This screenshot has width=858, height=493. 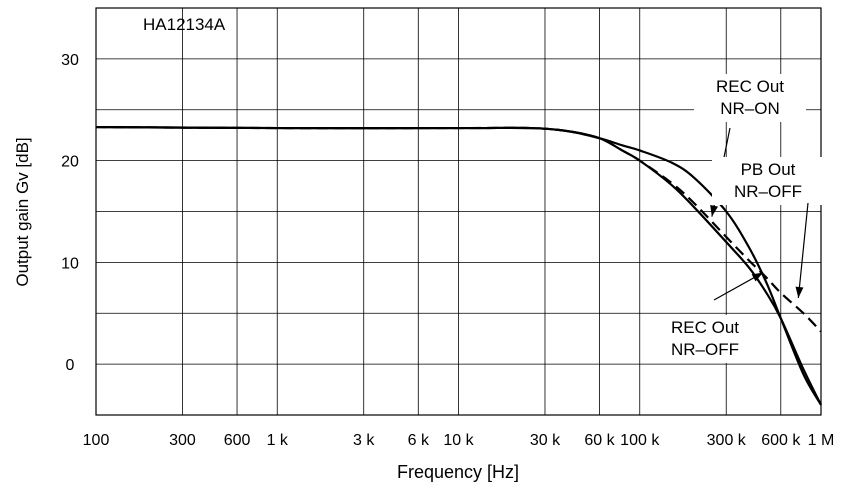 I want to click on x-tick-label: 10 k, so click(x=458, y=440).